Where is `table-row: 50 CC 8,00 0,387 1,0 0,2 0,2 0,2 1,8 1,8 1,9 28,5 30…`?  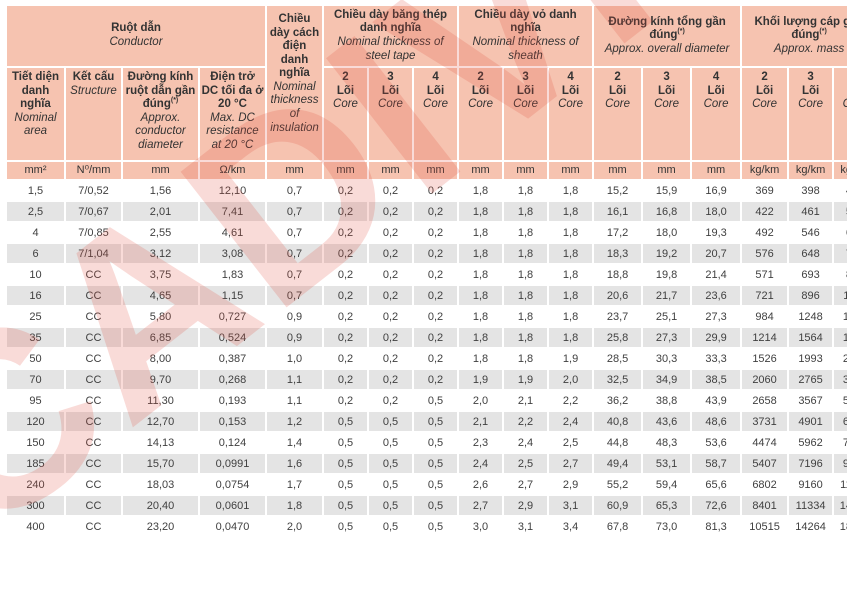 table-row: 50 CC 8,00 0,387 1,0 0,2 0,2 0,2 1,8 1,8 1,9 28,5 30… is located at coordinates (427, 358).